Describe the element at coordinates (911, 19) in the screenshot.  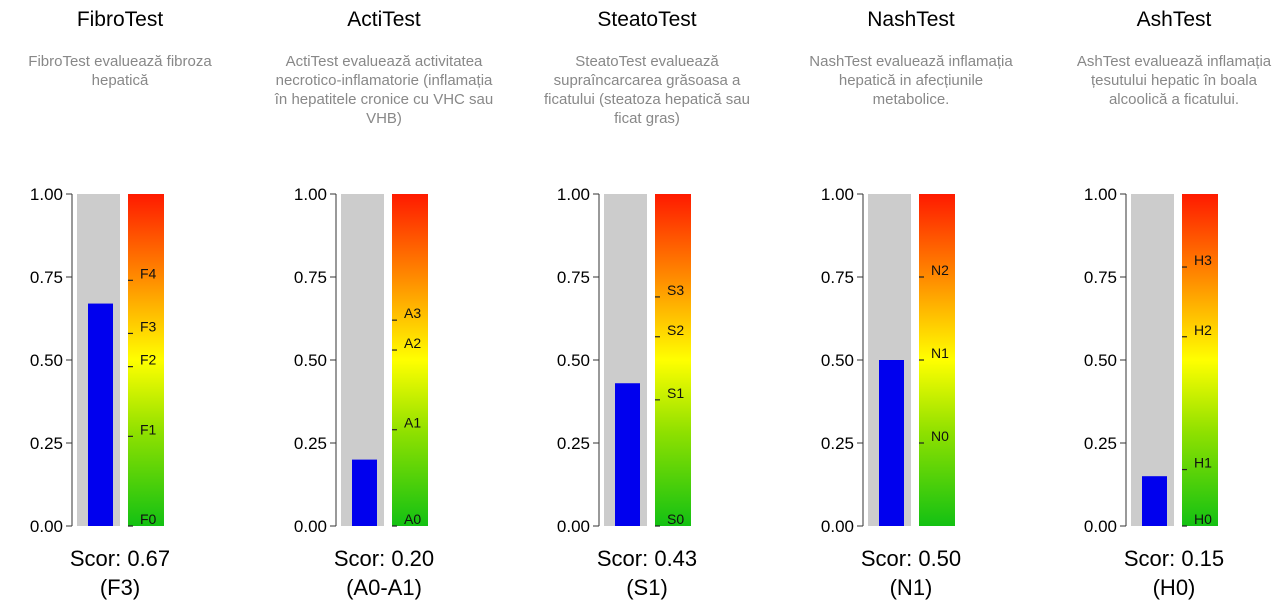
I see `chart-title: NashTest` at that location.